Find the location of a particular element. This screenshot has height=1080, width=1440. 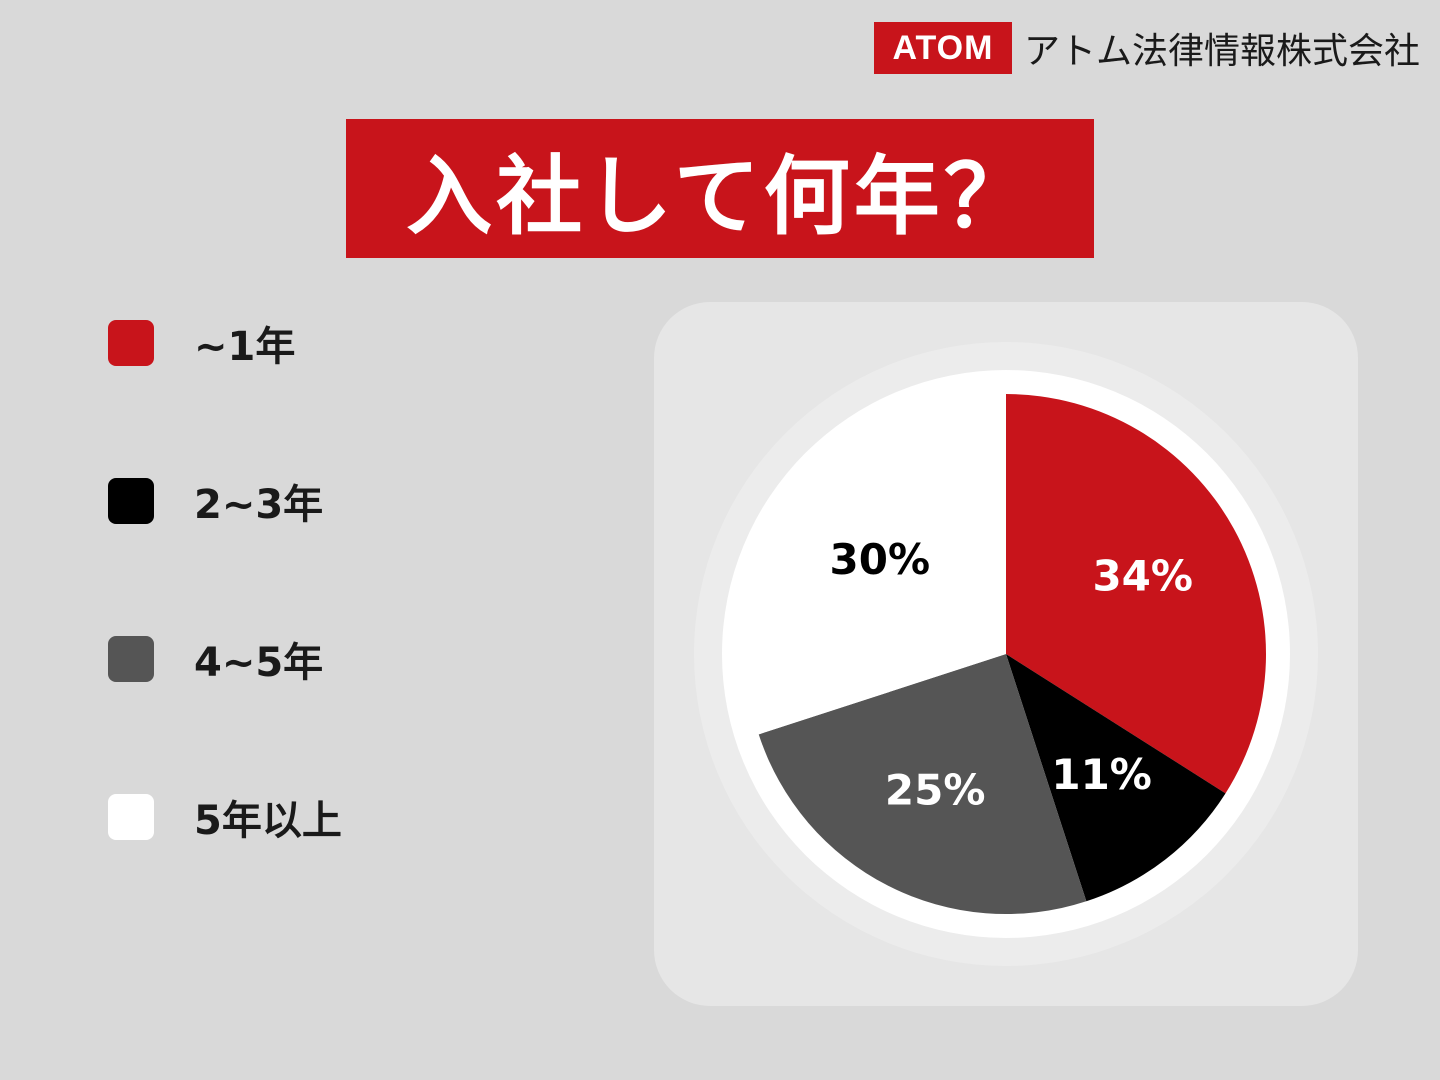

legend-item-3: 4~5年 is located at coordinates (215, 659).